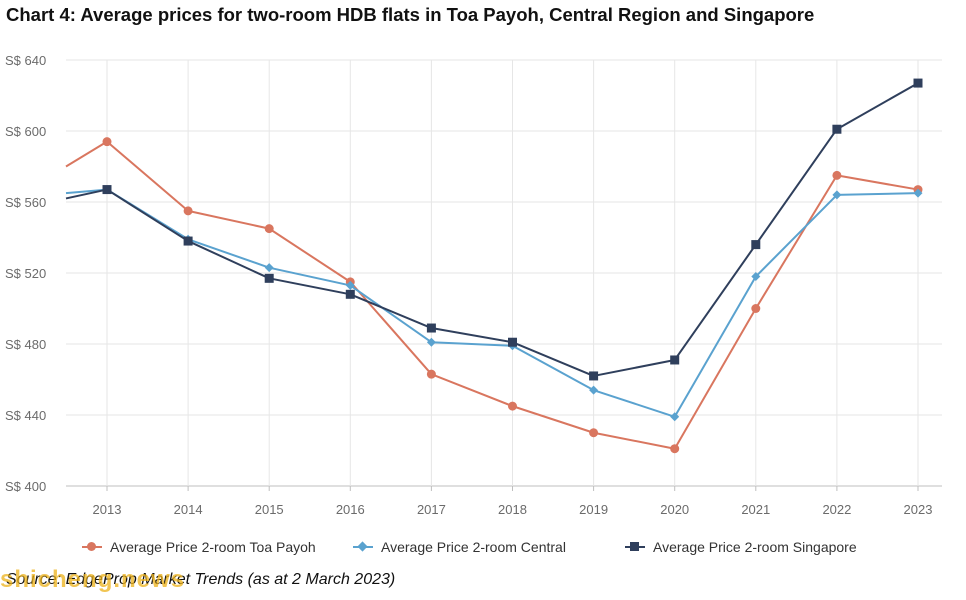  Describe the element at coordinates (25, 60) in the screenshot. I see `y-tick-label: S$ 640` at that location.